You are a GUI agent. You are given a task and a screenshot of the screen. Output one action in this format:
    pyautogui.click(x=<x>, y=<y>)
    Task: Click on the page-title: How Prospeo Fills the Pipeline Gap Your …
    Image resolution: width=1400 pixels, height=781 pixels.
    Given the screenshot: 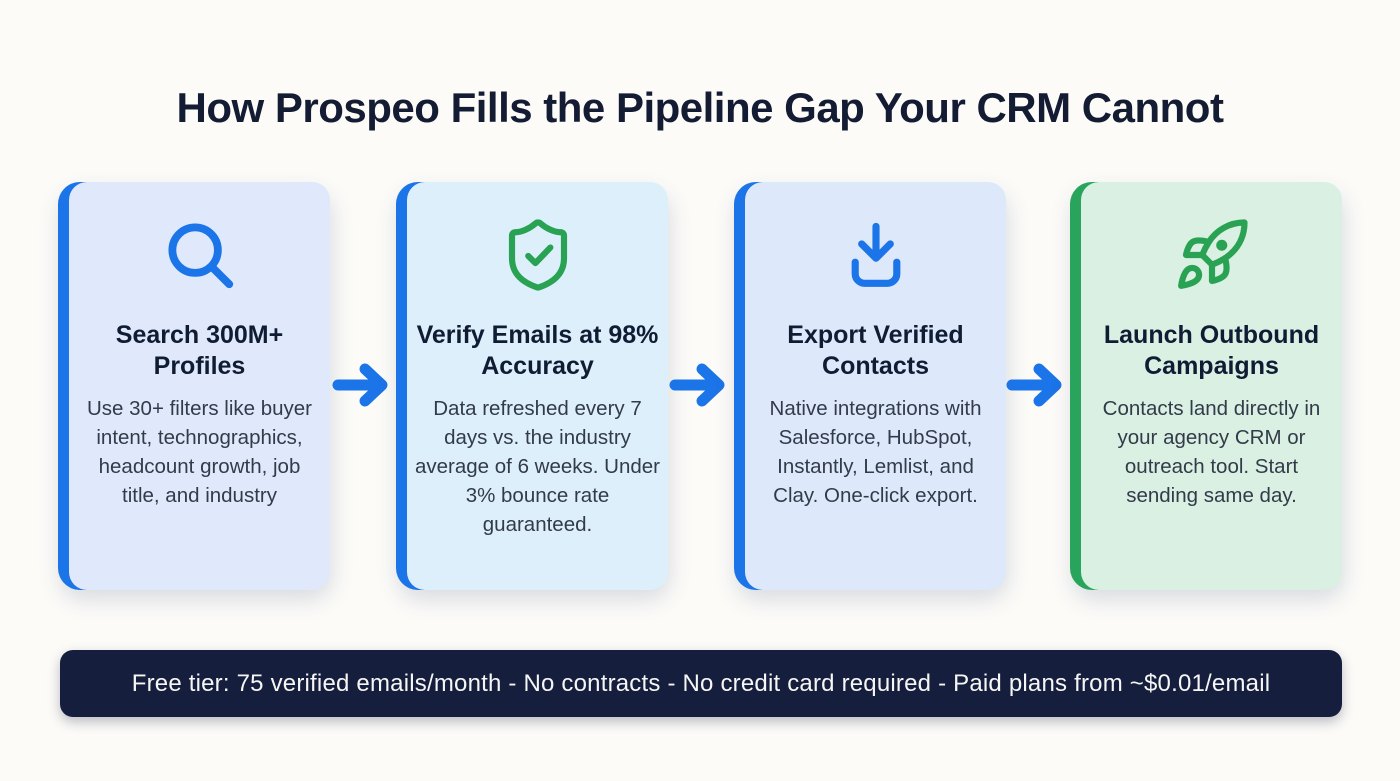 What is the action you would take?
    pyautogui.click(x=700, y=107)
    